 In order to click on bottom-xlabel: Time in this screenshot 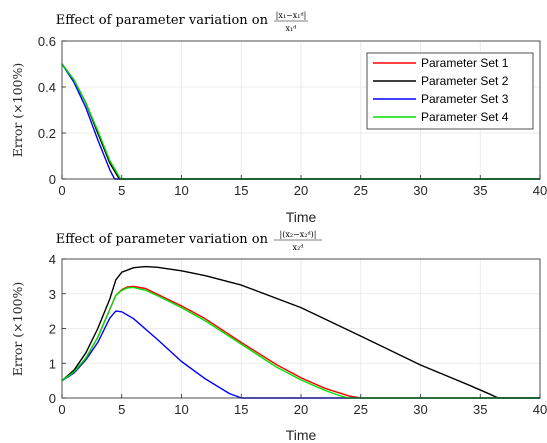, I will do `click(301, 435)`.